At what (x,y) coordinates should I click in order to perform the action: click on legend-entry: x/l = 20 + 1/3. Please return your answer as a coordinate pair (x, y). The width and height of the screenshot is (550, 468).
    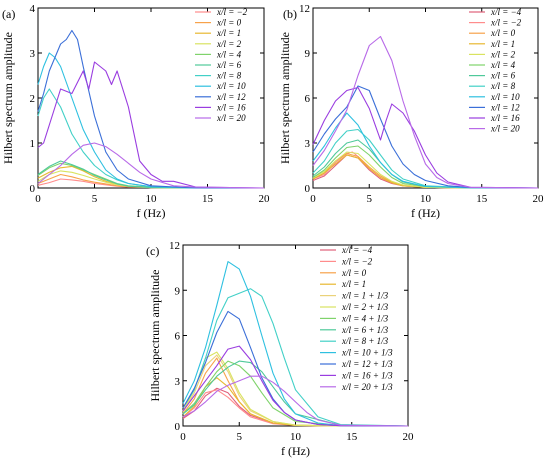
    Looking at the image, I should click on (367, 387).